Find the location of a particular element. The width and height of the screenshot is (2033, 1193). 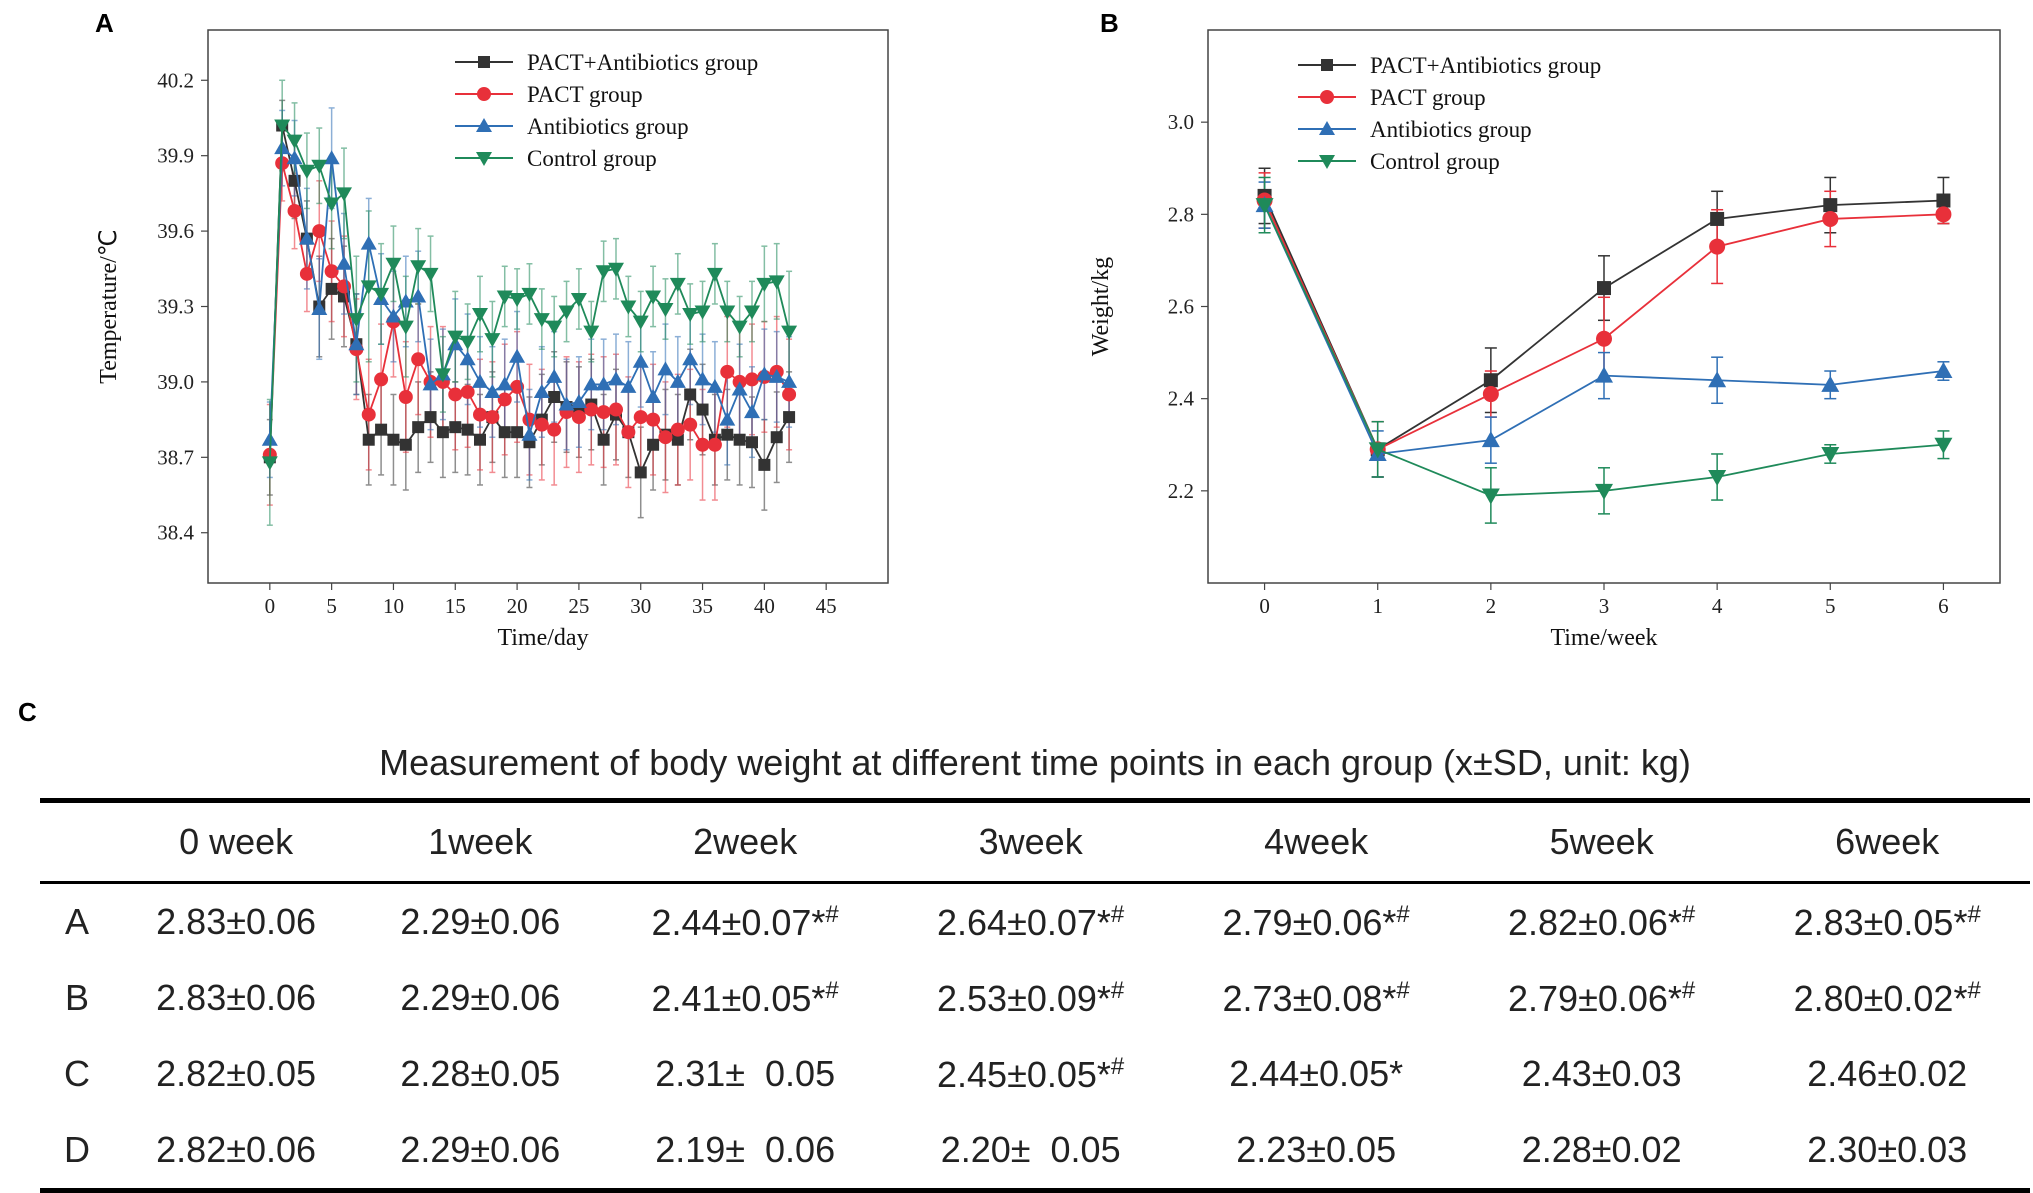

table-cell-value: 2.41±0.05* is located at coordinates (738, 998).